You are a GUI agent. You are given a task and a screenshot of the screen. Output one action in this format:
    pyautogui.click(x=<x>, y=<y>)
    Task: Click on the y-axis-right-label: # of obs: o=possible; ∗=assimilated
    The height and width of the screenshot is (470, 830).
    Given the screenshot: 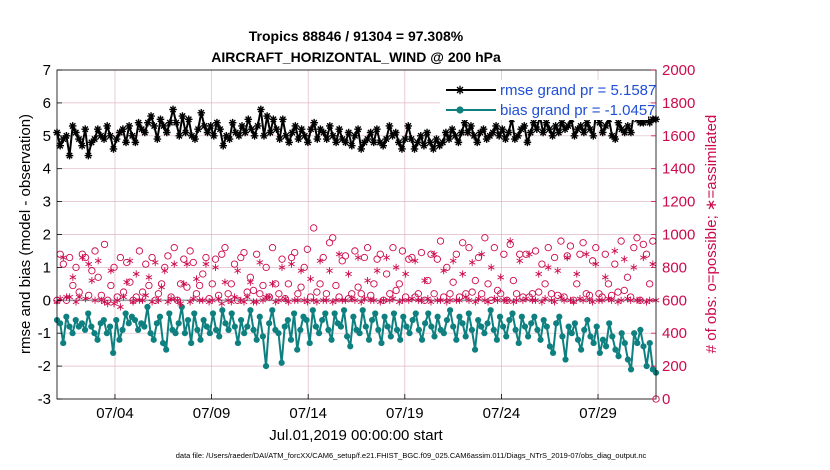 What is the action you would take?
    pyautogui.click(x=711, y=234)
    